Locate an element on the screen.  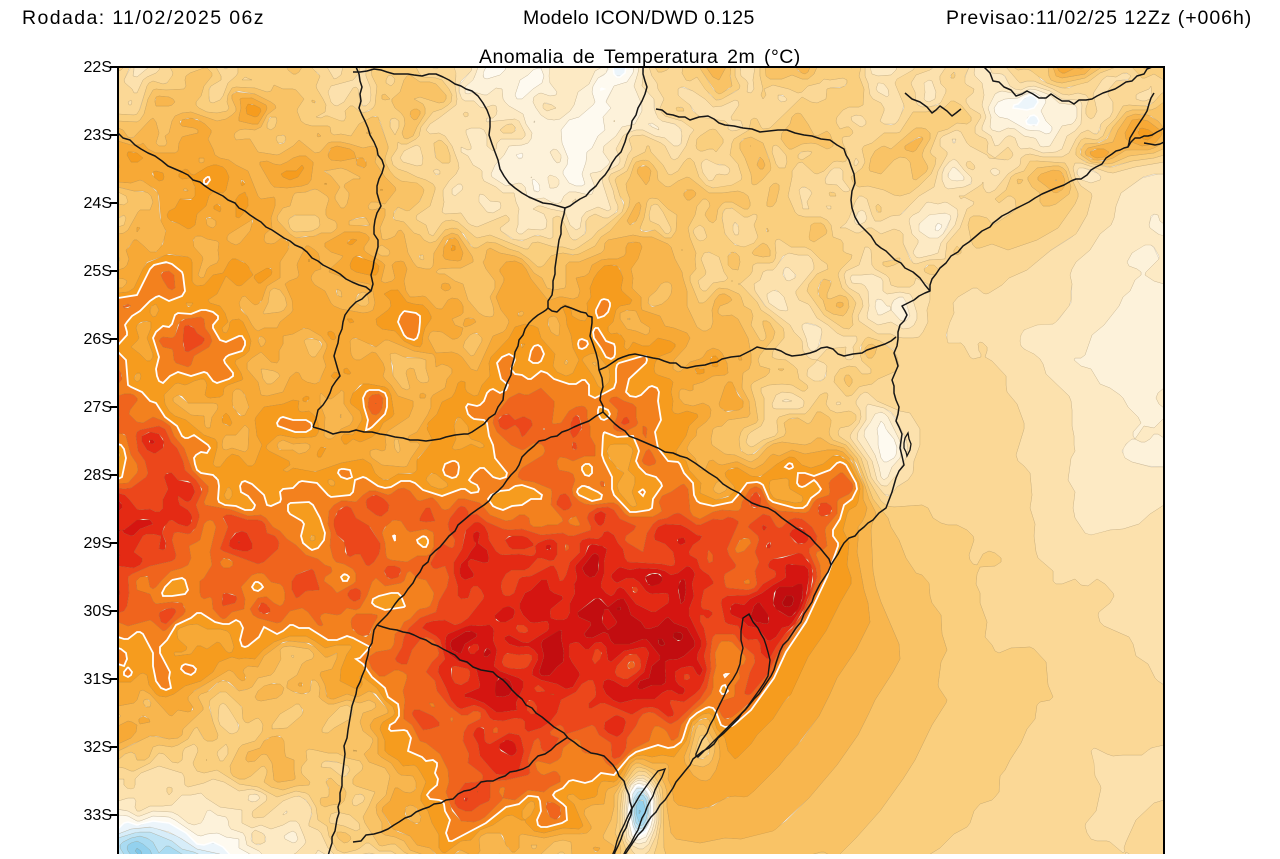
svg-text: 22S is located at coordinates (98, 67).